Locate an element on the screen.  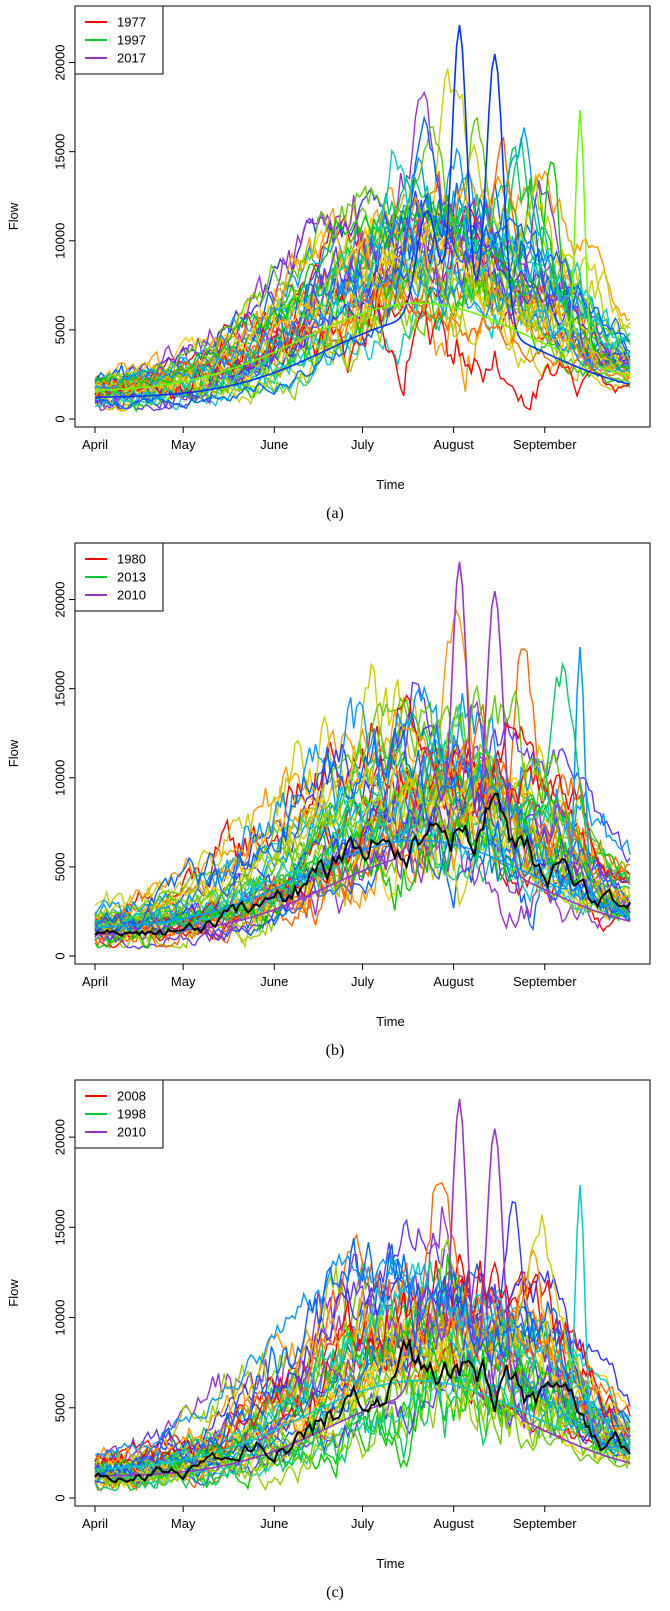
legend-label: 1980 is located at coordinates (131, 559).